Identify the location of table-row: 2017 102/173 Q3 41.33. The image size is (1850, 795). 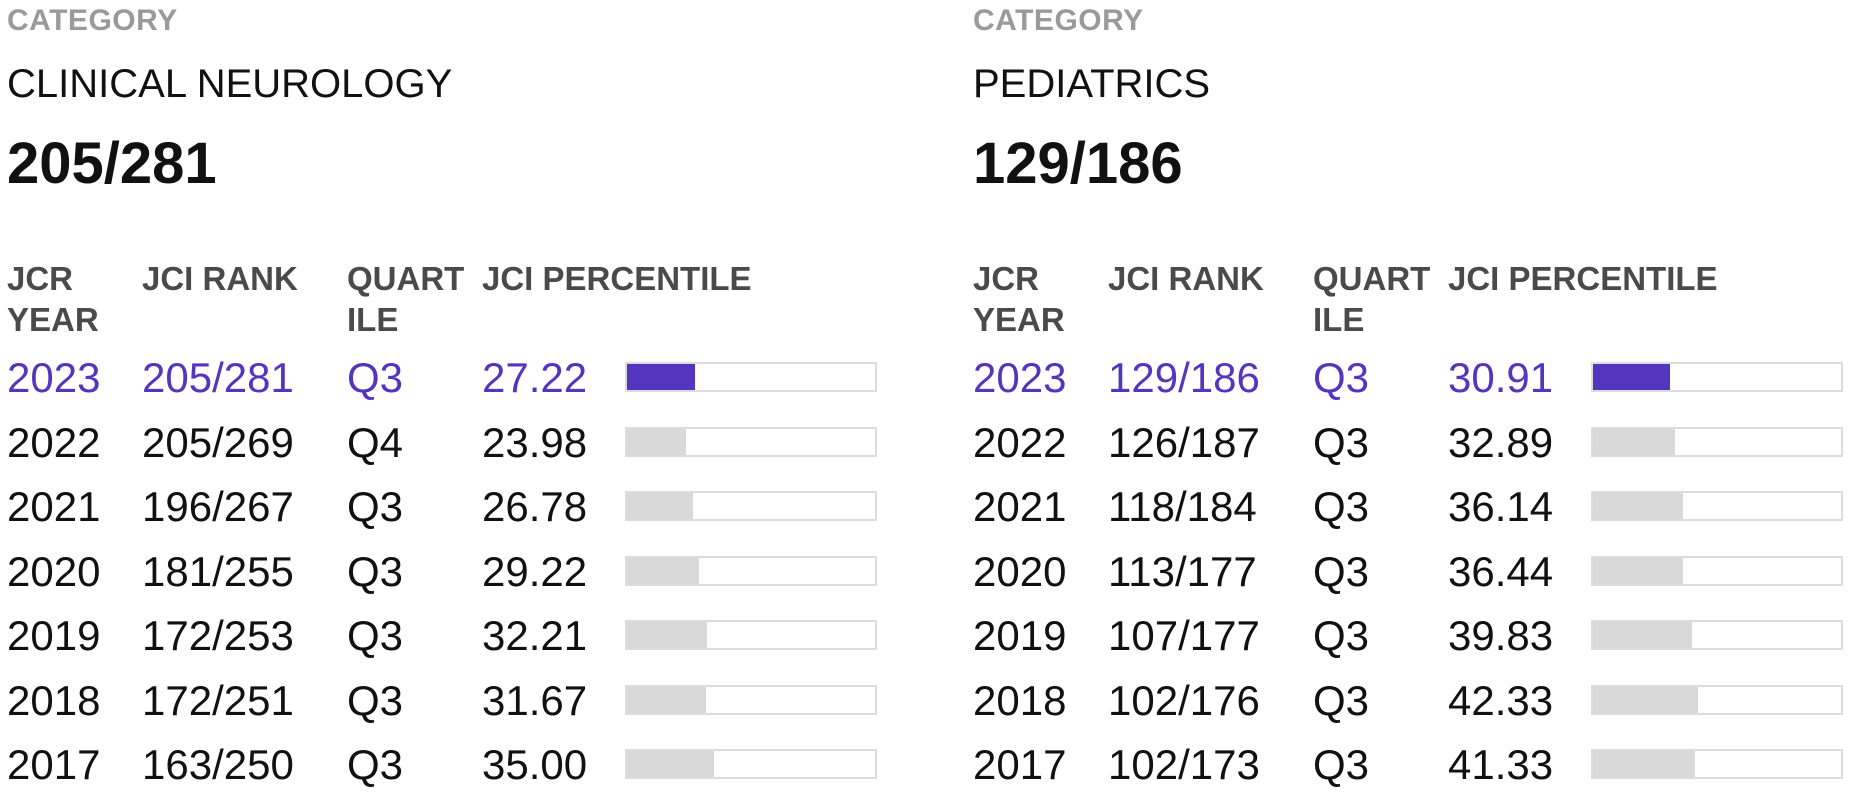
(1411, 765).